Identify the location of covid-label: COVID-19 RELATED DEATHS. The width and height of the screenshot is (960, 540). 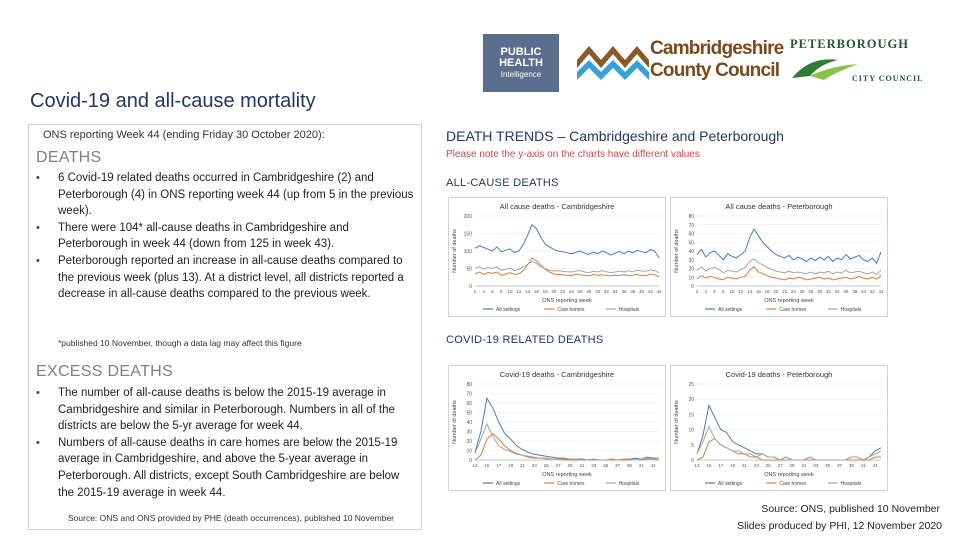
(525, 340).